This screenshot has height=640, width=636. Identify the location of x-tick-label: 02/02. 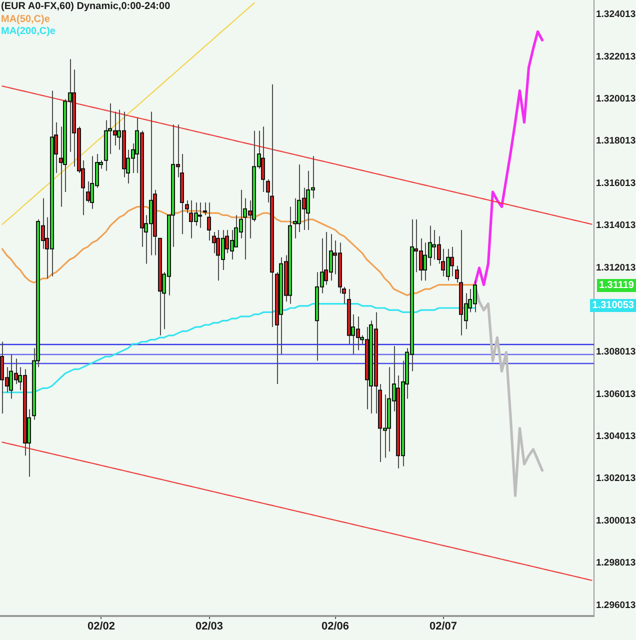
(101, 626).